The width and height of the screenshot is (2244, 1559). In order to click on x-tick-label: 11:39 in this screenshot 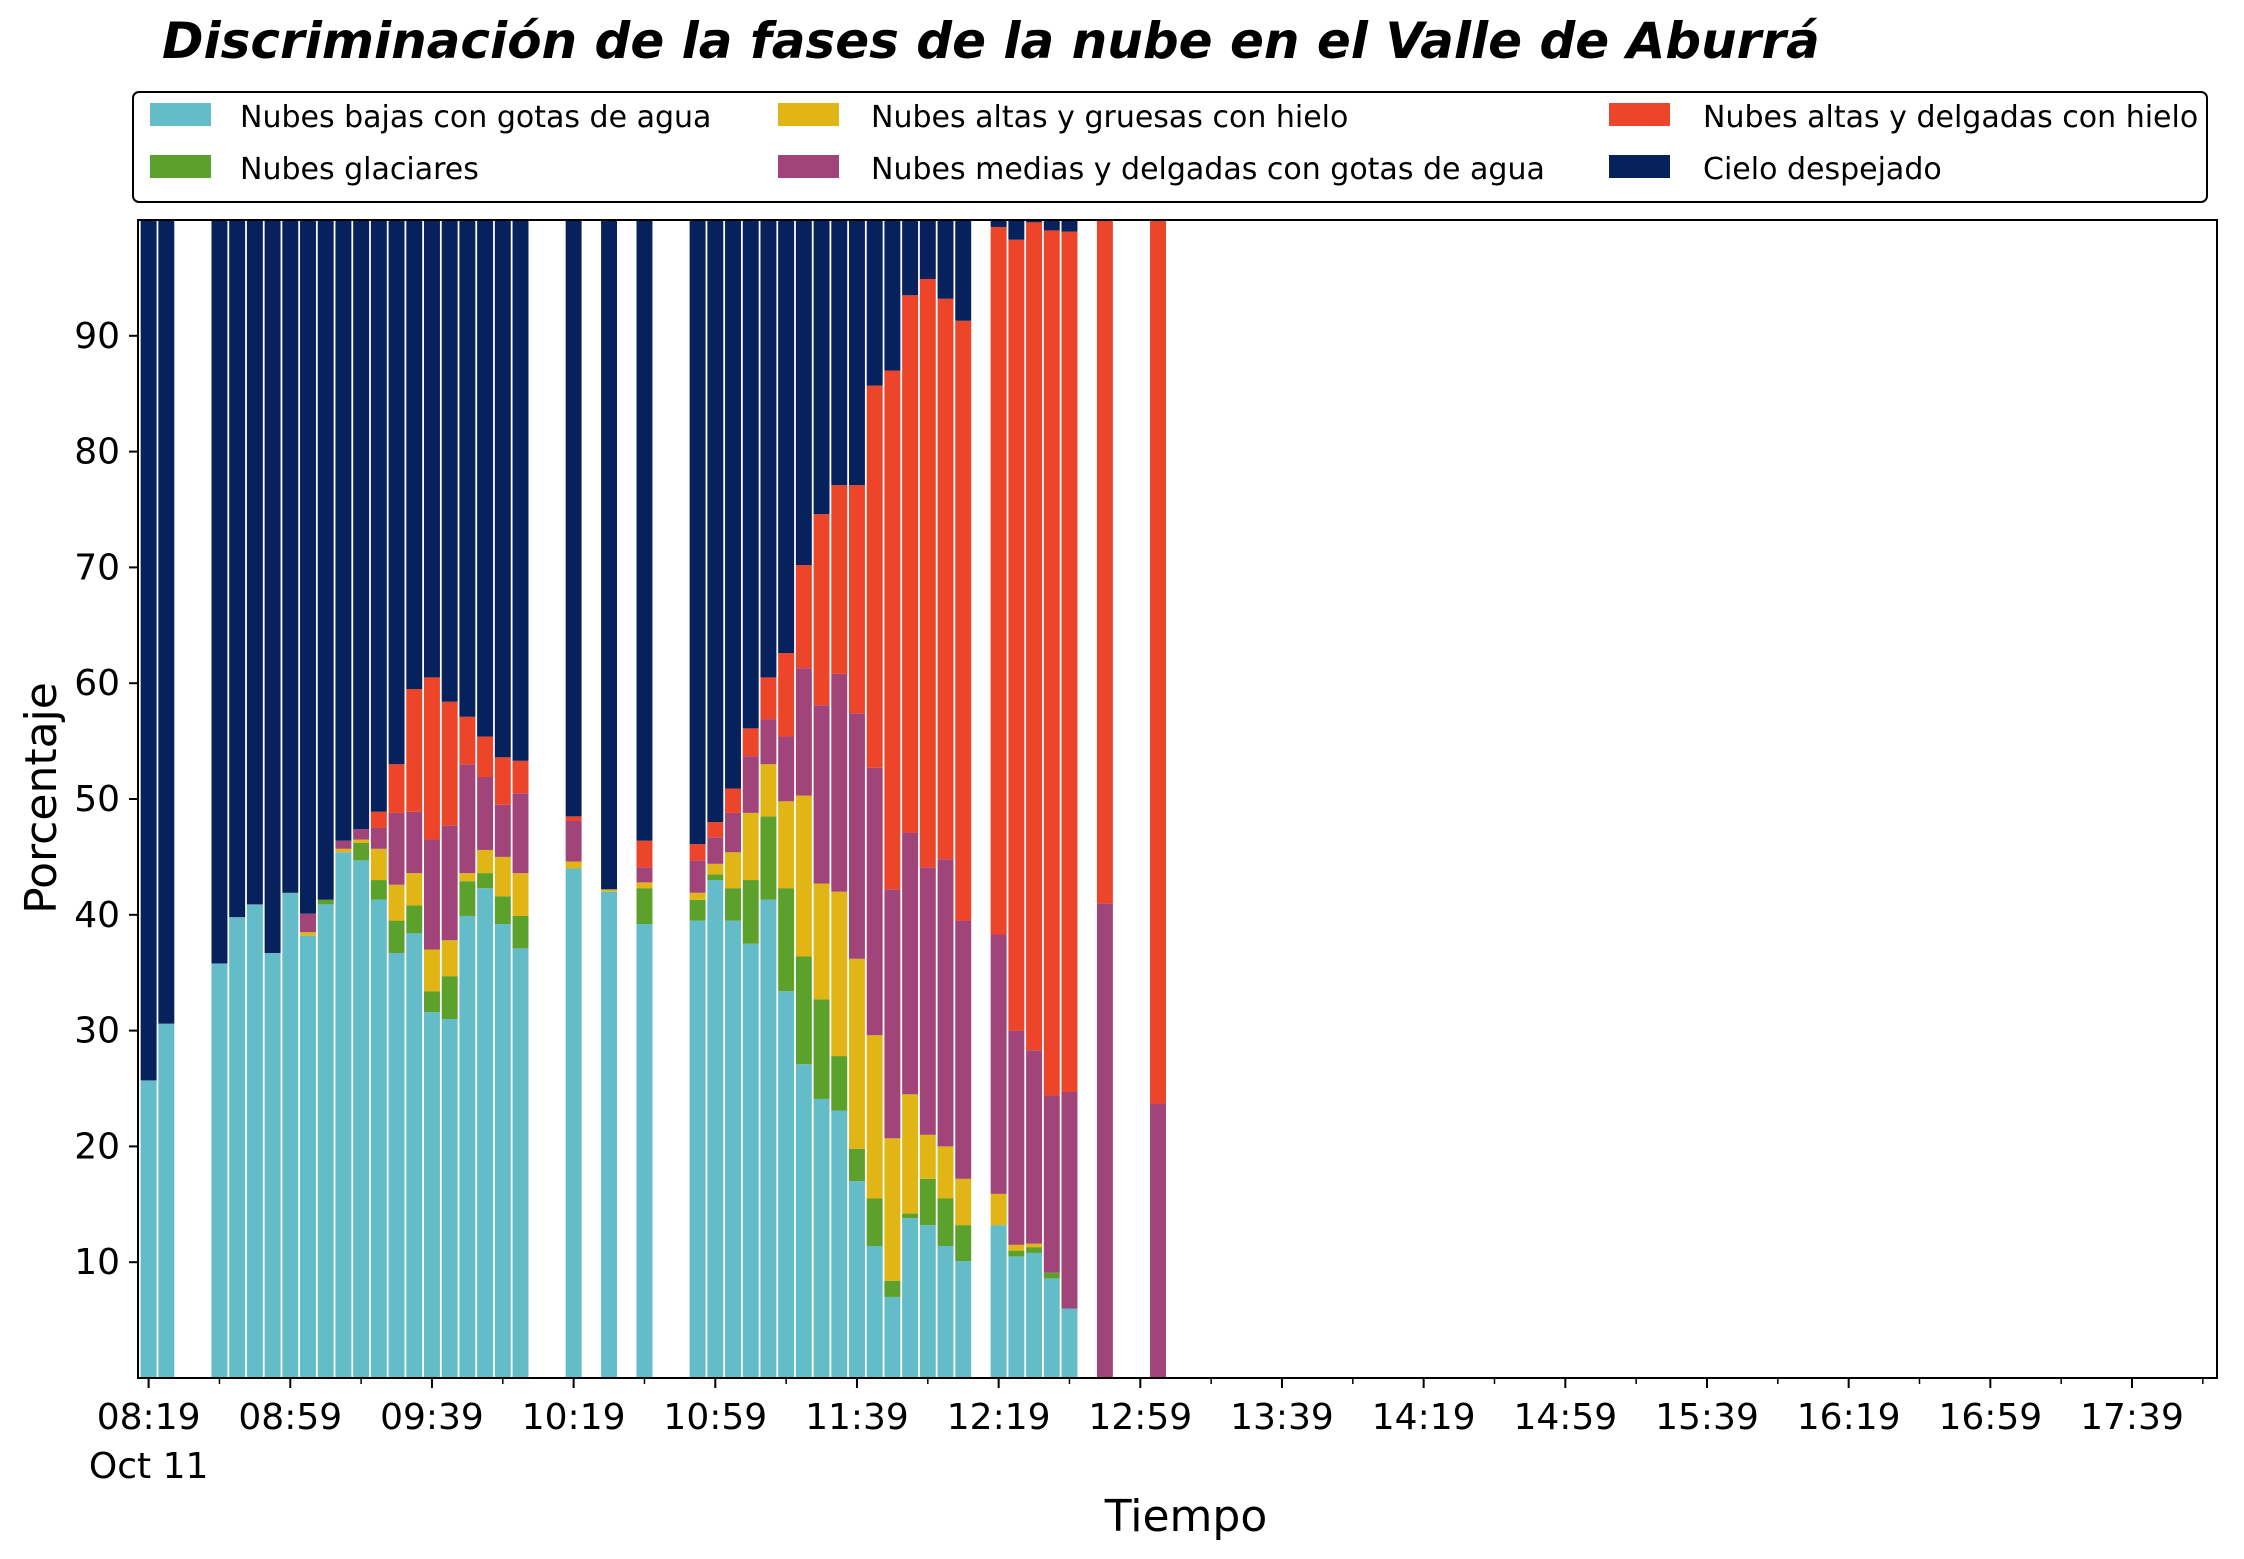, I will do `click(857, 1417)`.